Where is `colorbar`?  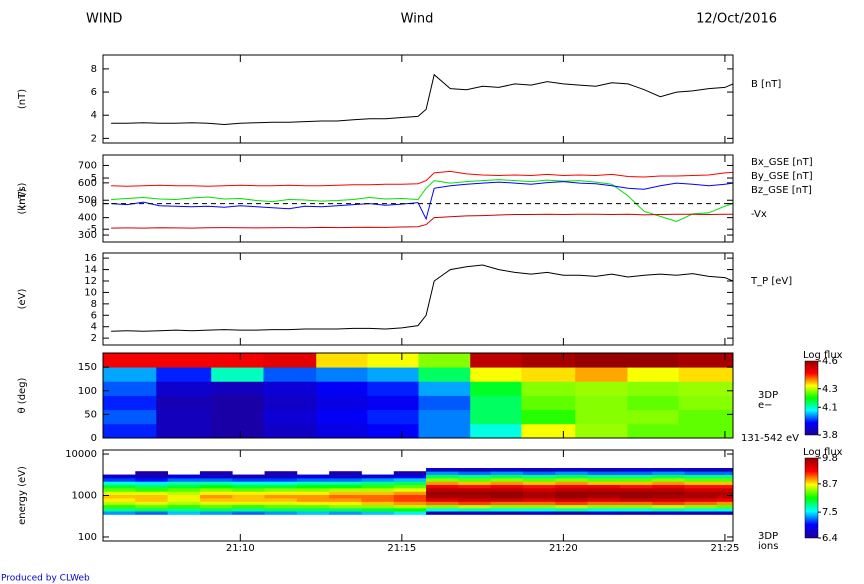
colorbar is located at coordinates (811, 398).